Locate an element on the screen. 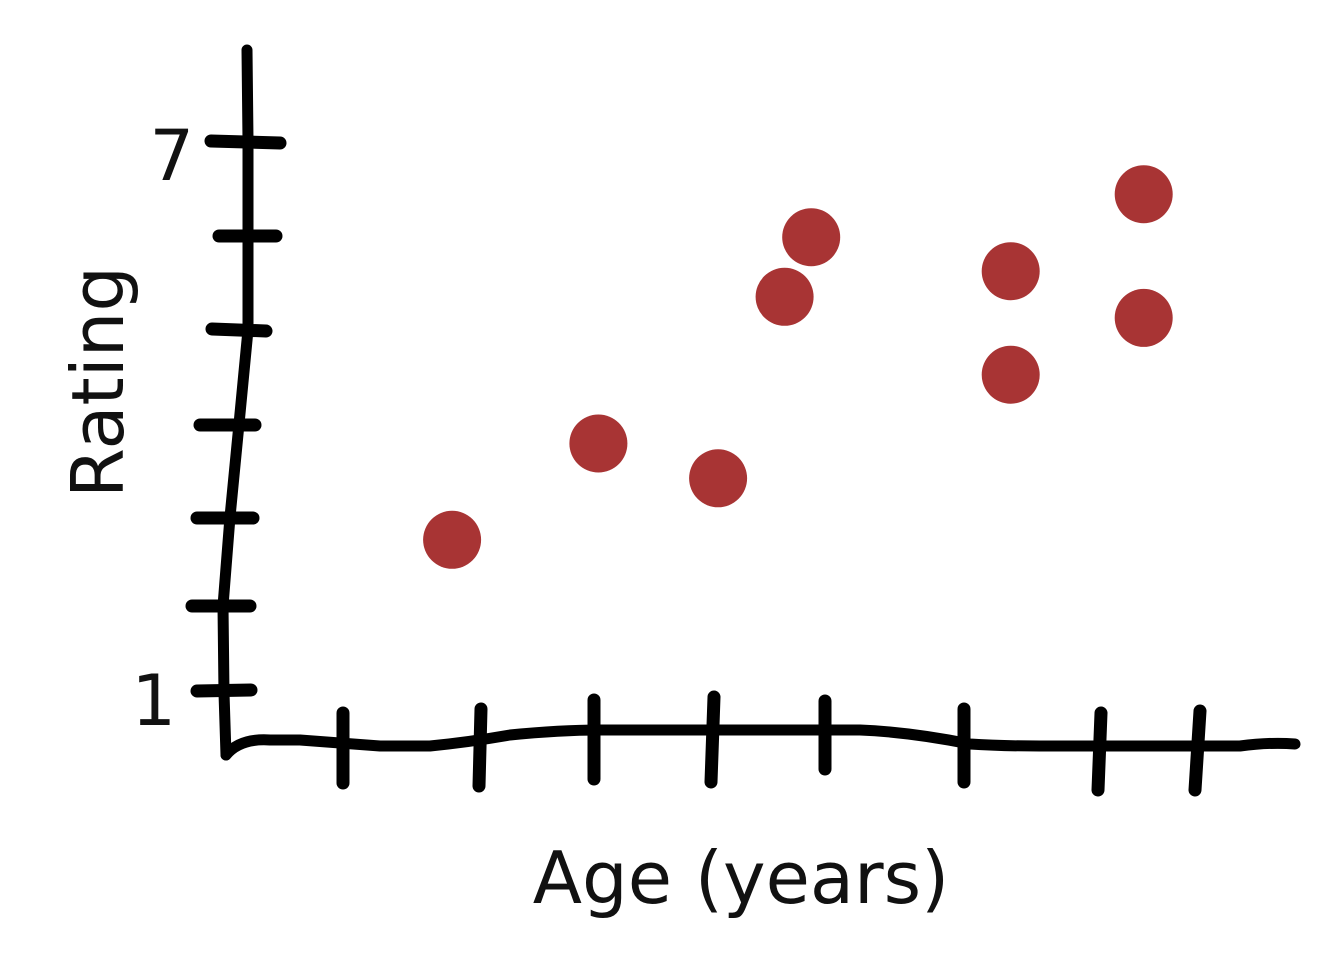 The height and width of the screenshot is (969, 1341). x-axis-line is located at coordinates (760, 742).